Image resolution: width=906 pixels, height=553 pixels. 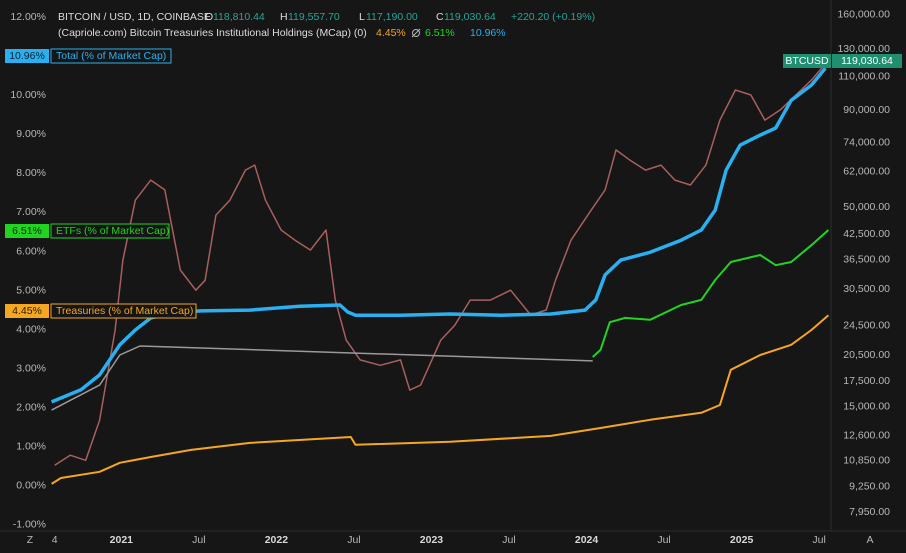 I want to click on x-tick-label: 2023, so click(x=432, y=540).